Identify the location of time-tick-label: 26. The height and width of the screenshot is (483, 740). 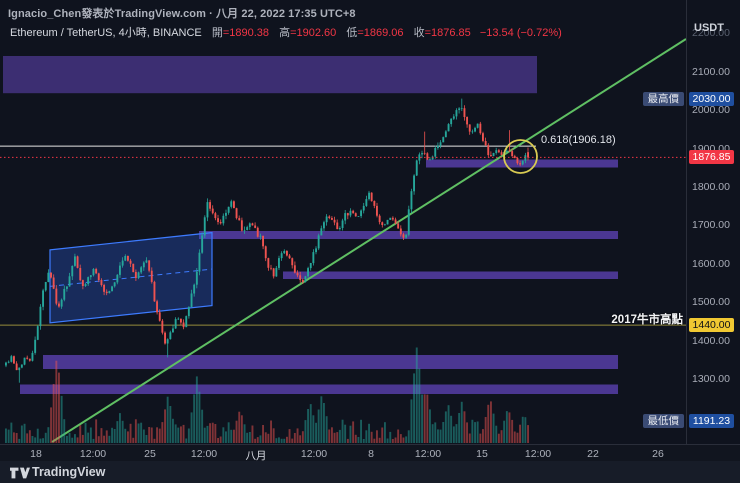
(658, 454).